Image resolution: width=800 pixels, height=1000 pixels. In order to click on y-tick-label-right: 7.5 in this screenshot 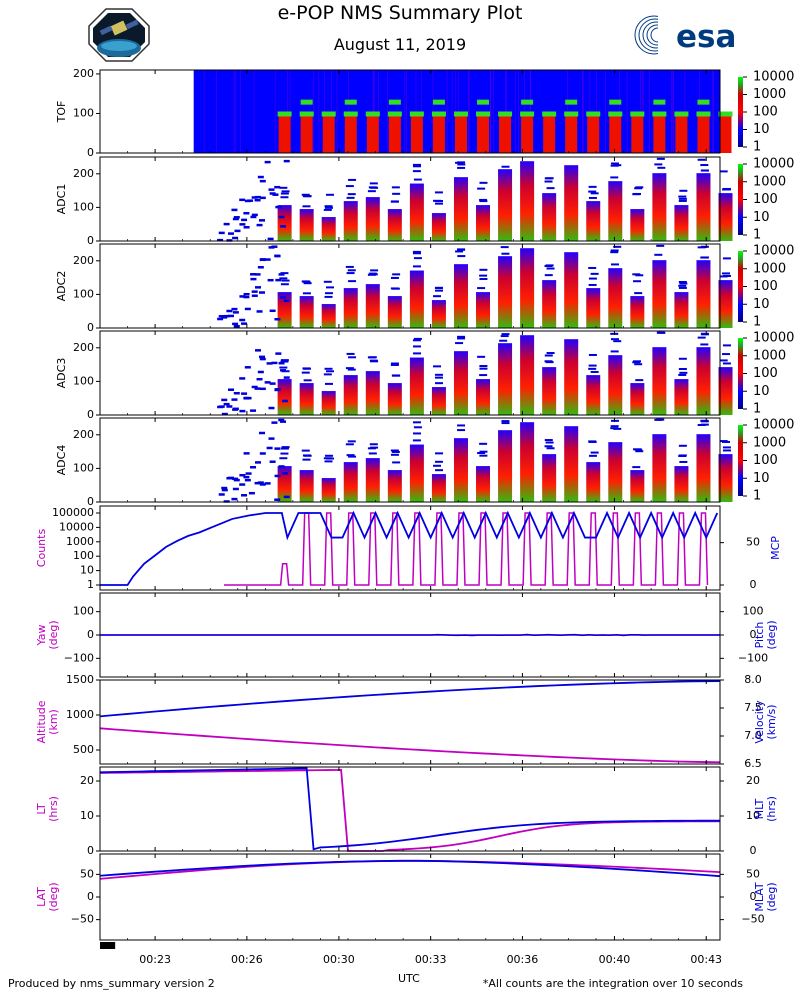, I will do `click(753, 707)`.